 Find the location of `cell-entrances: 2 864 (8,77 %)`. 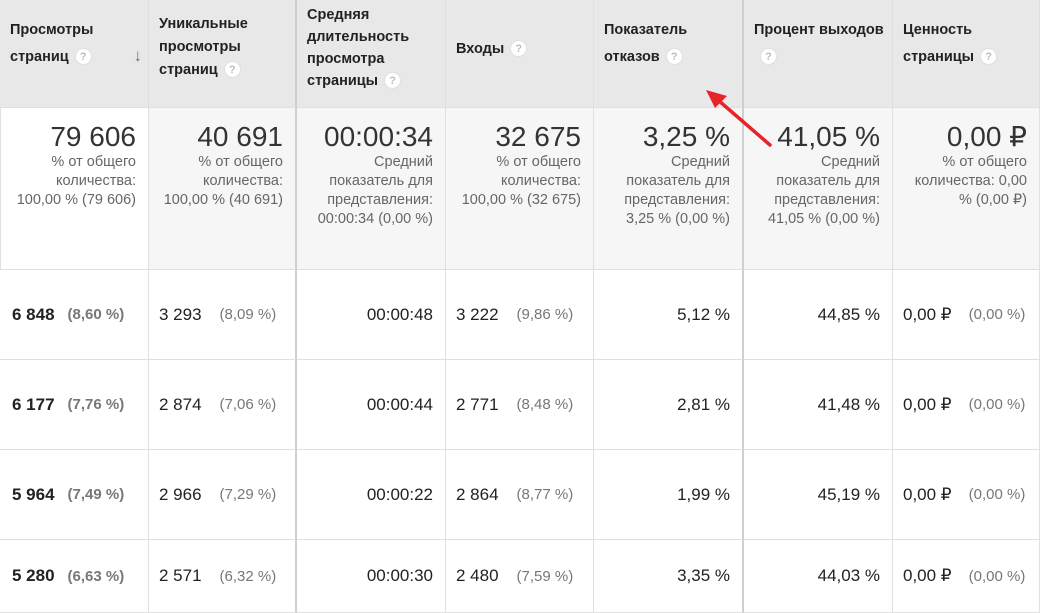

cell-entrances: 2 864 (8,77 %) is located at coordinates (520, 495).